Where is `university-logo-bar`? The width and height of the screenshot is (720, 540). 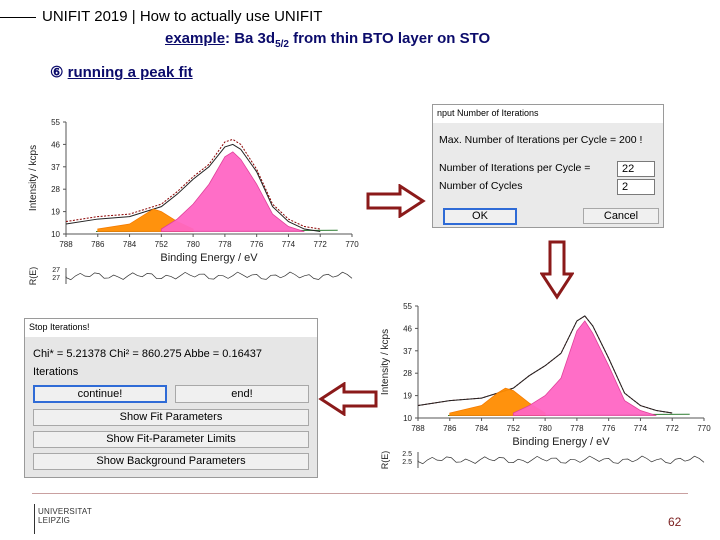
university-logo-bar is located at coordinates (34, 519).